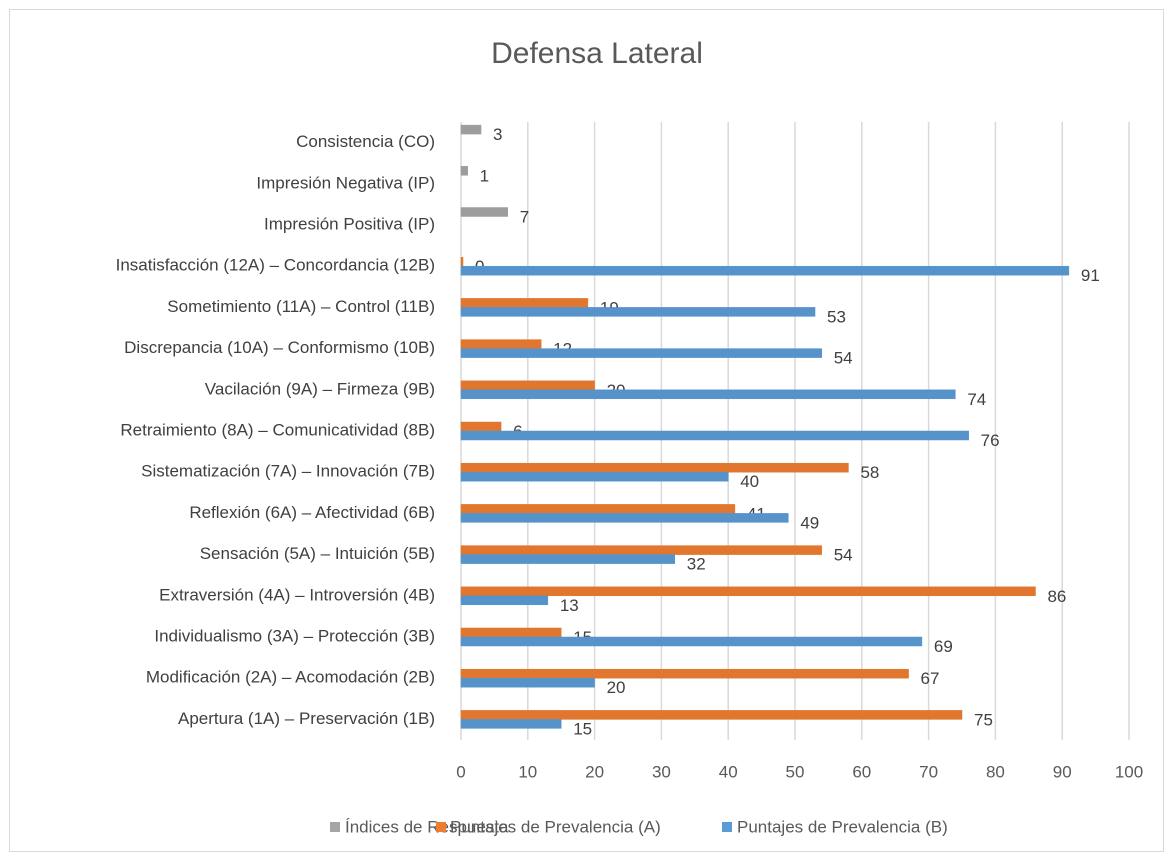 This screenshot has width=1173, height=866. What do you see at coordinates (349, 223) in the screenshot?
I see `y-tick-label: Impresión Positiva (IP)` at bounding box center [349, 223].